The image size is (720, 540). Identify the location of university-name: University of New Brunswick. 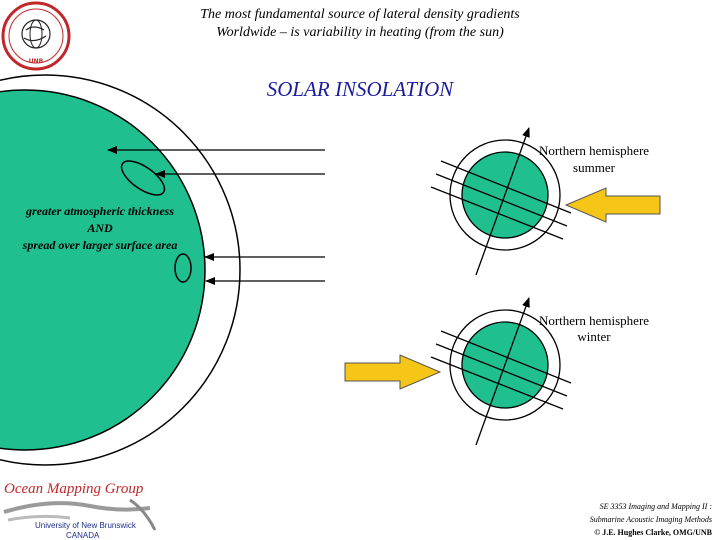
(85, 525).